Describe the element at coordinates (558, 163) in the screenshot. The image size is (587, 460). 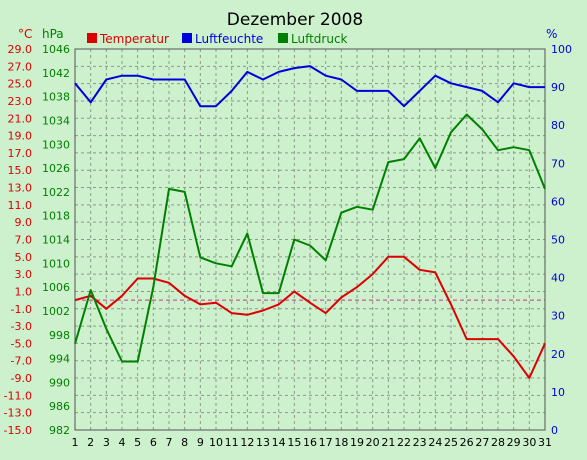
I see `humidity-tick-label: 70` at that location.